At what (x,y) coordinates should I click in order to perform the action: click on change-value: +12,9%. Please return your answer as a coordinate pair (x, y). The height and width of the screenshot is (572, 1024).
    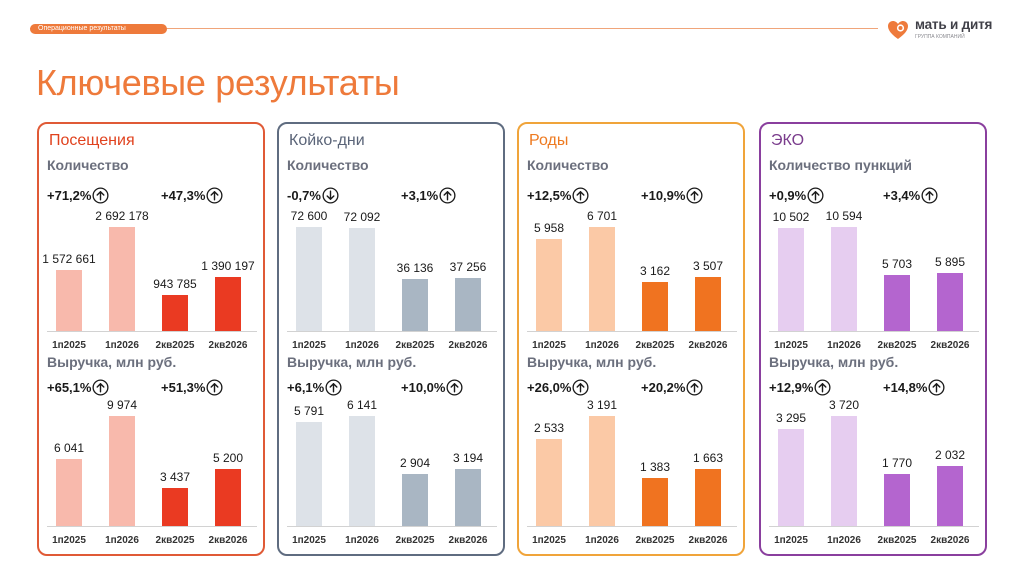
    Looking at the image, I should click on (791, 387).